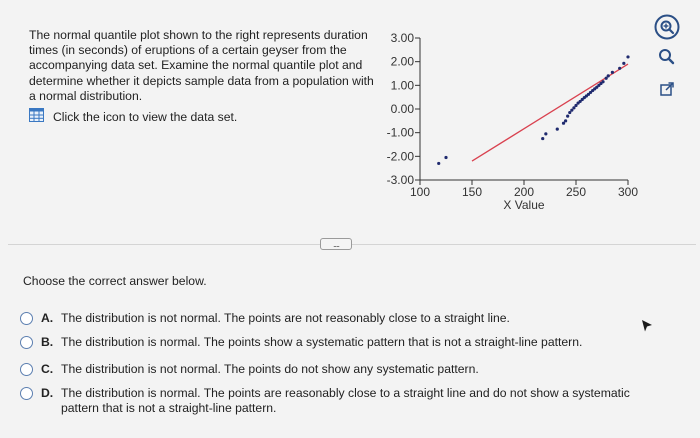  What do you see at coordinates (647, 328) in the screenshot?
I see `pointer-cursor-icon` at bounding box center [647, 328].